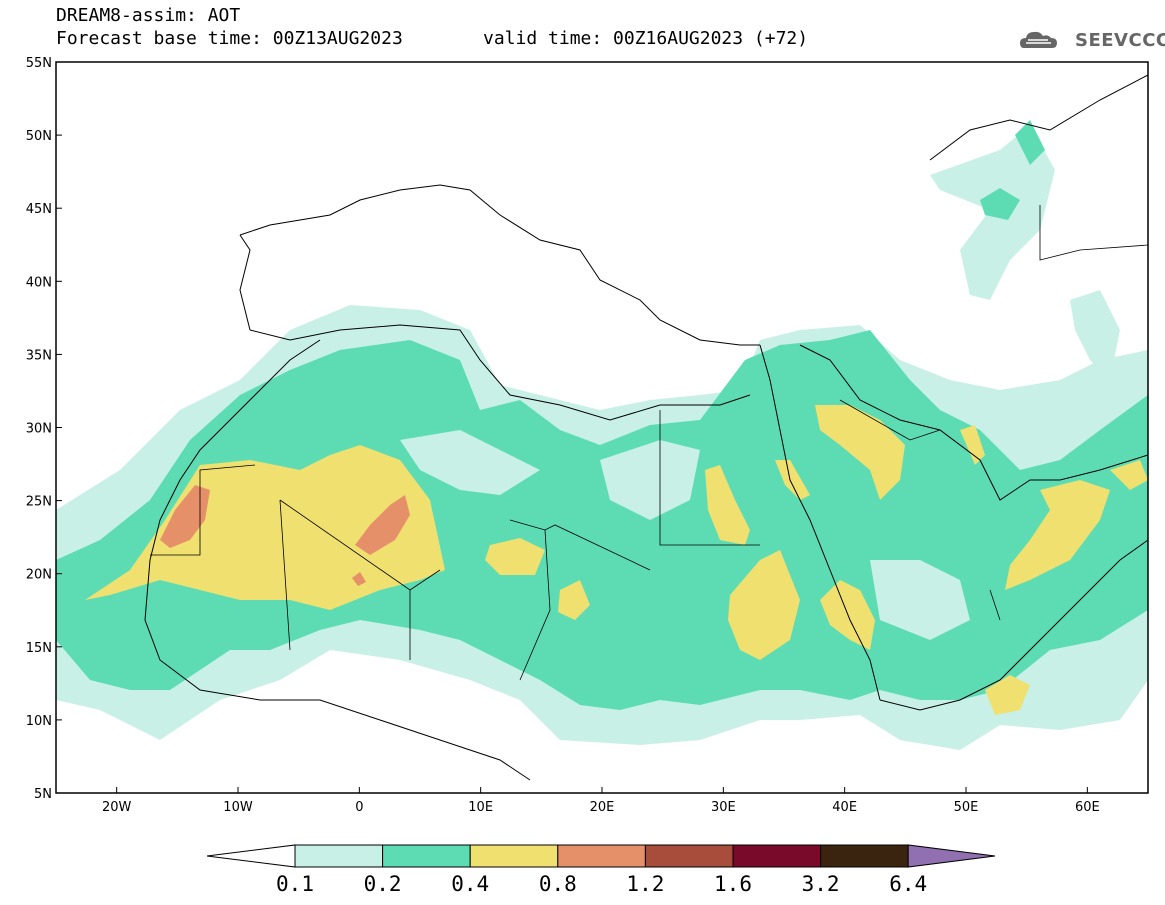  What do you see at coordinates (733, 884) in the screenshot?
I see `colorbar-label: 1.6` at bounding box center [733, 884].